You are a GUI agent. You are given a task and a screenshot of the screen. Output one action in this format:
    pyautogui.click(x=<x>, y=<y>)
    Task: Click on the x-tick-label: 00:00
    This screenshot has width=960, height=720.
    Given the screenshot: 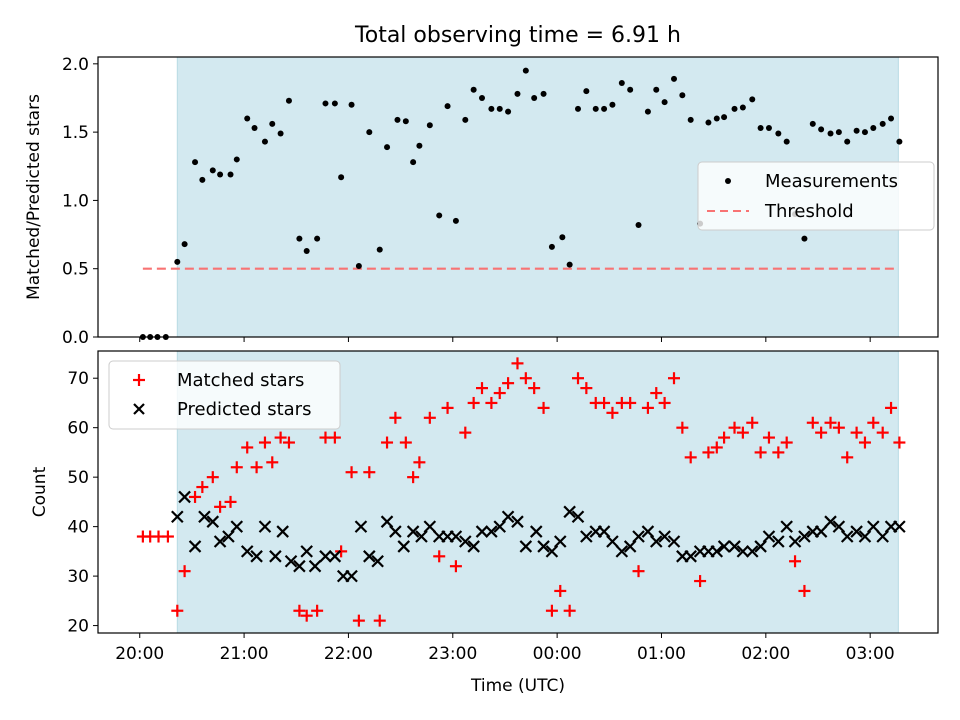 What is the action you would take?
    pyautogui.click(x=557, y=654)
    